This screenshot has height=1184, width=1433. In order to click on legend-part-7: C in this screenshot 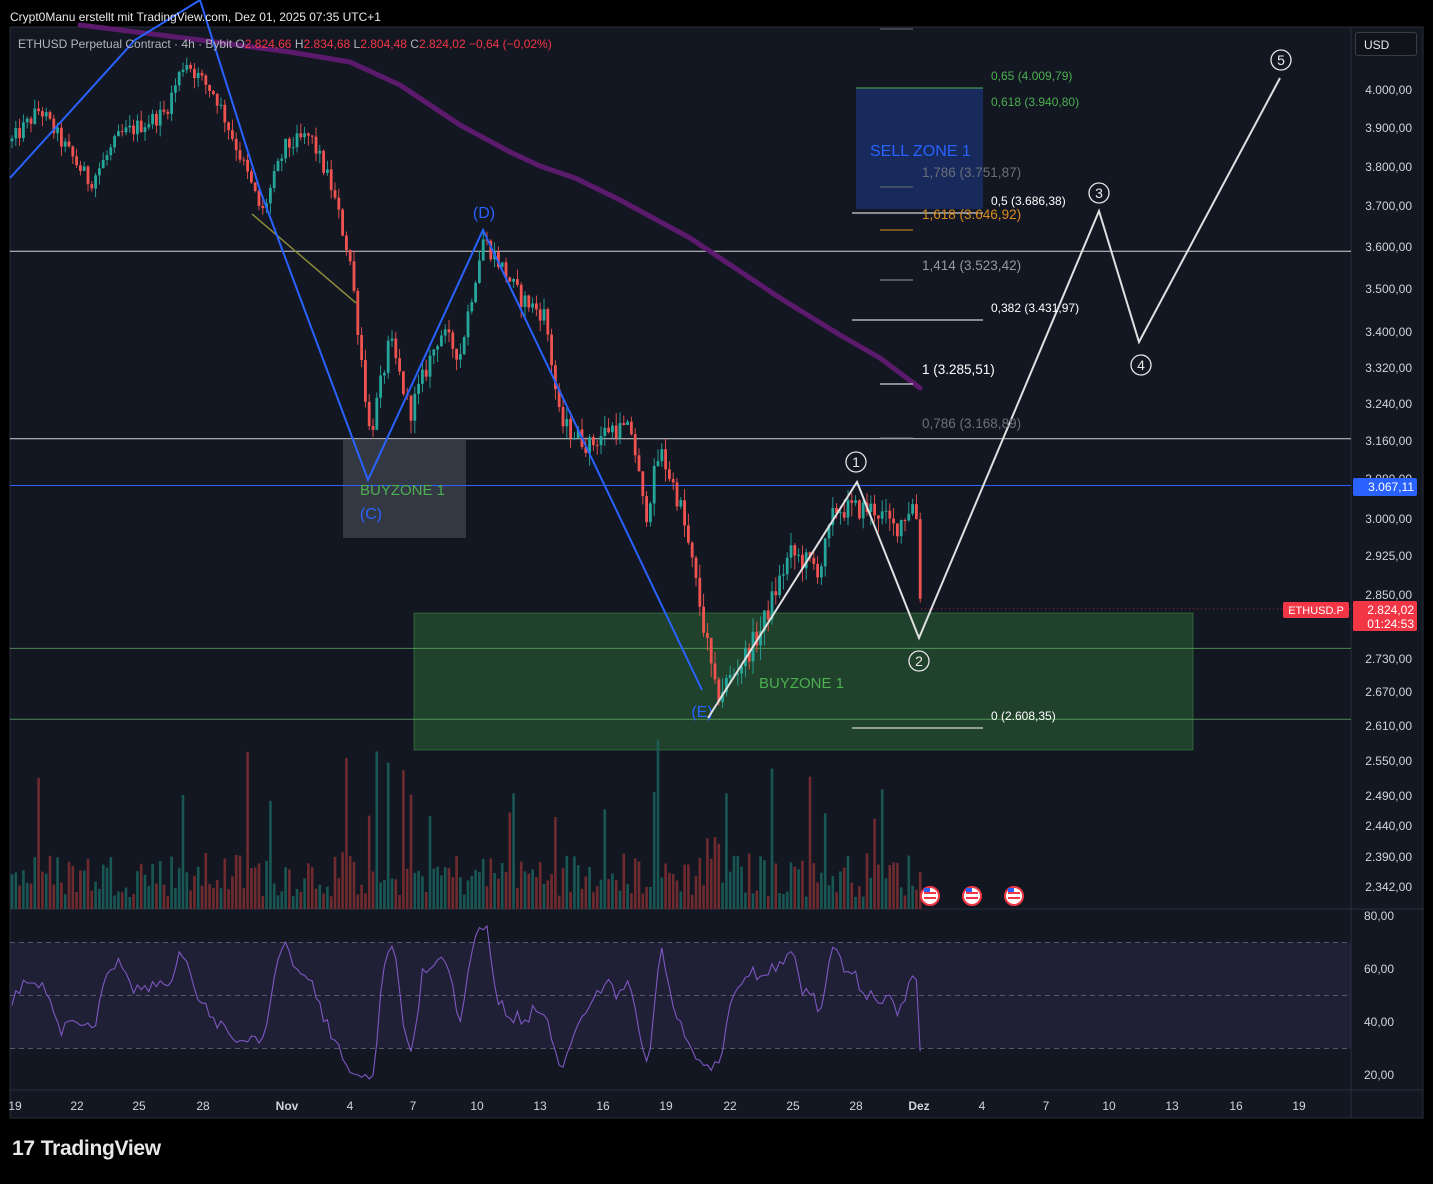, I will do `click(414, 44)`.